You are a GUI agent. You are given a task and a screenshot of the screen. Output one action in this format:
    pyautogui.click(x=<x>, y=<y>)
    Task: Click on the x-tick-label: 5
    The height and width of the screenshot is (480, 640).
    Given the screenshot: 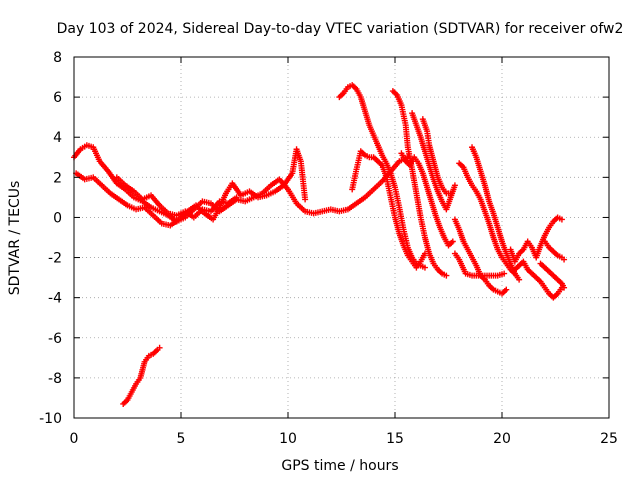 What is the action you would take?
    pyautogui.click(x=181, y=439)
    